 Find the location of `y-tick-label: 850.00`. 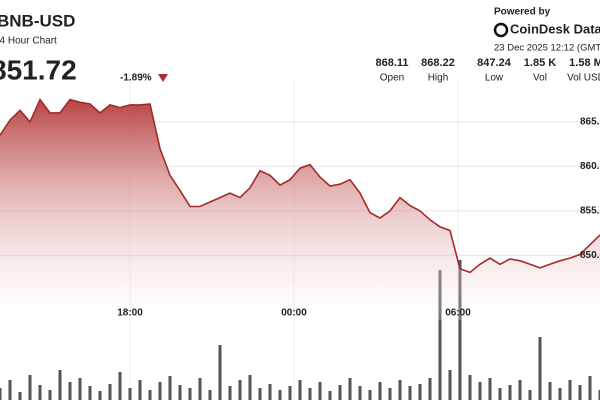

y-tick-label: 850.00 is located at coordinates (590, 255).